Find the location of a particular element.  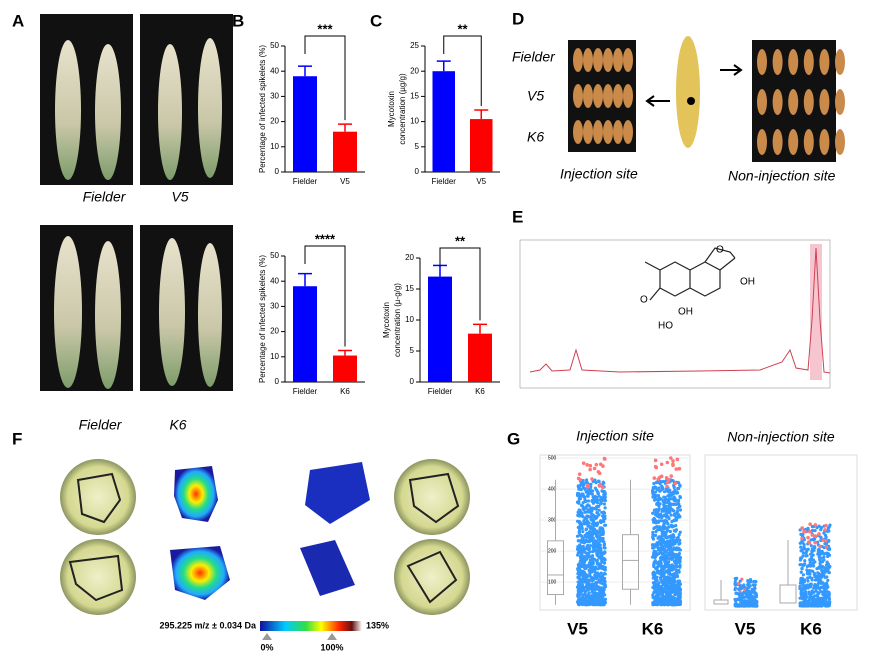

ion-label: 295.225 m/z ± 0.034 Da is located at coordinates (207, 625).